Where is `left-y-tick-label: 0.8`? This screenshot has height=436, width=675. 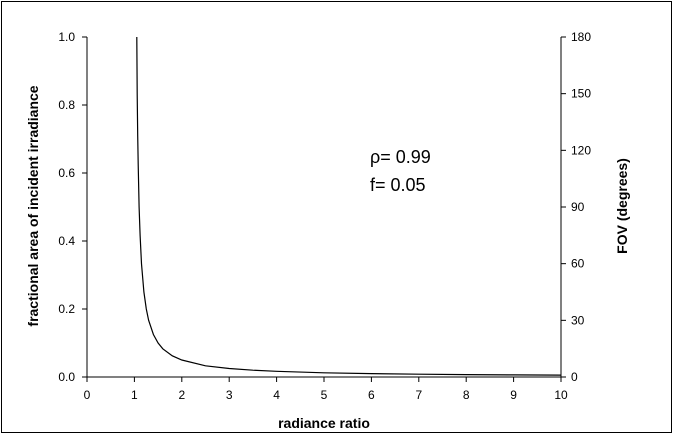 left-y-tick-label: 0.8 is located at coordinates (66, 105).